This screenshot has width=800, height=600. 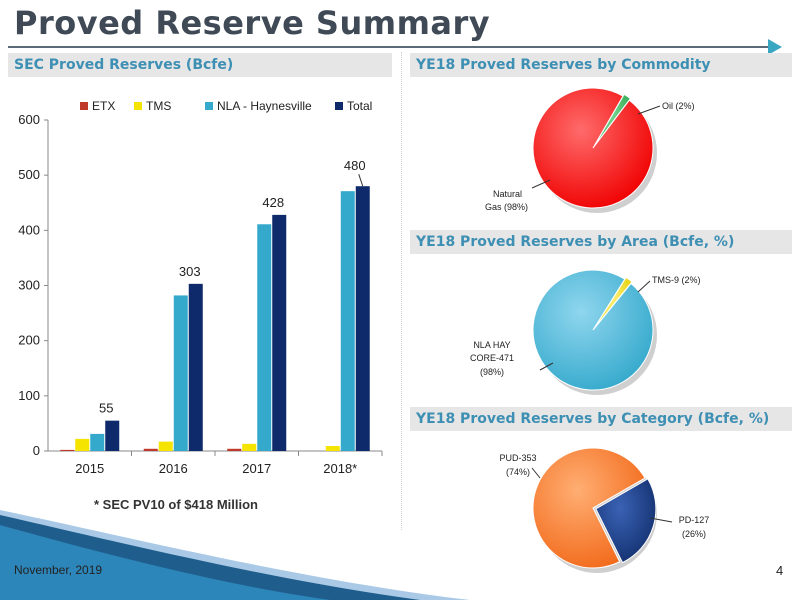 I want to click on bar-tms-2017, so click(x=249, y=447).